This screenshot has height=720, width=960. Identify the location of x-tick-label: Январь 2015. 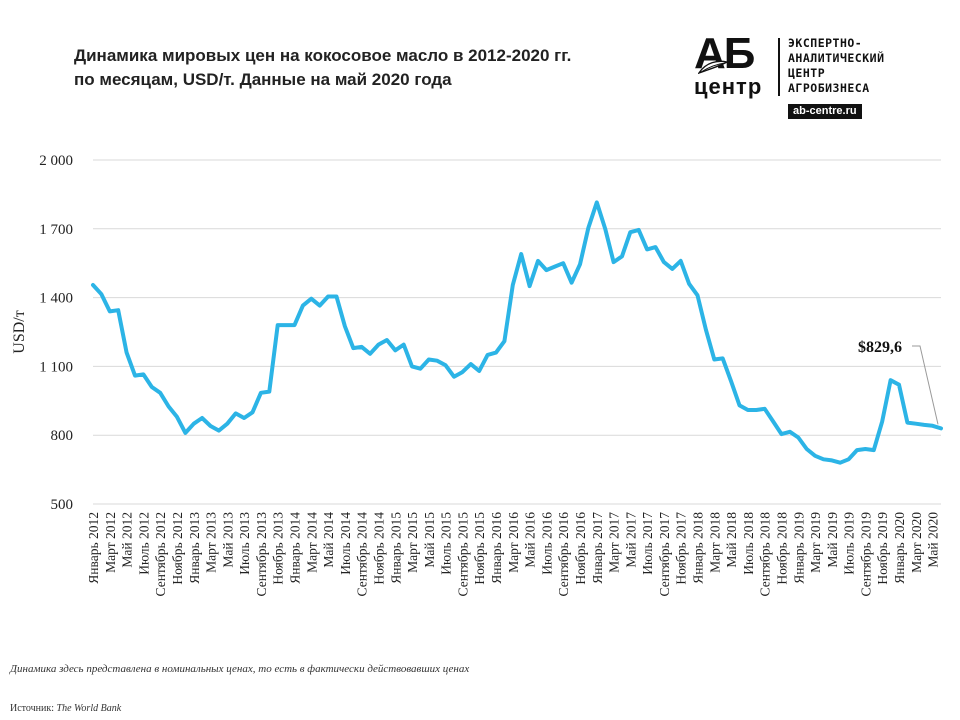
(395, 548).